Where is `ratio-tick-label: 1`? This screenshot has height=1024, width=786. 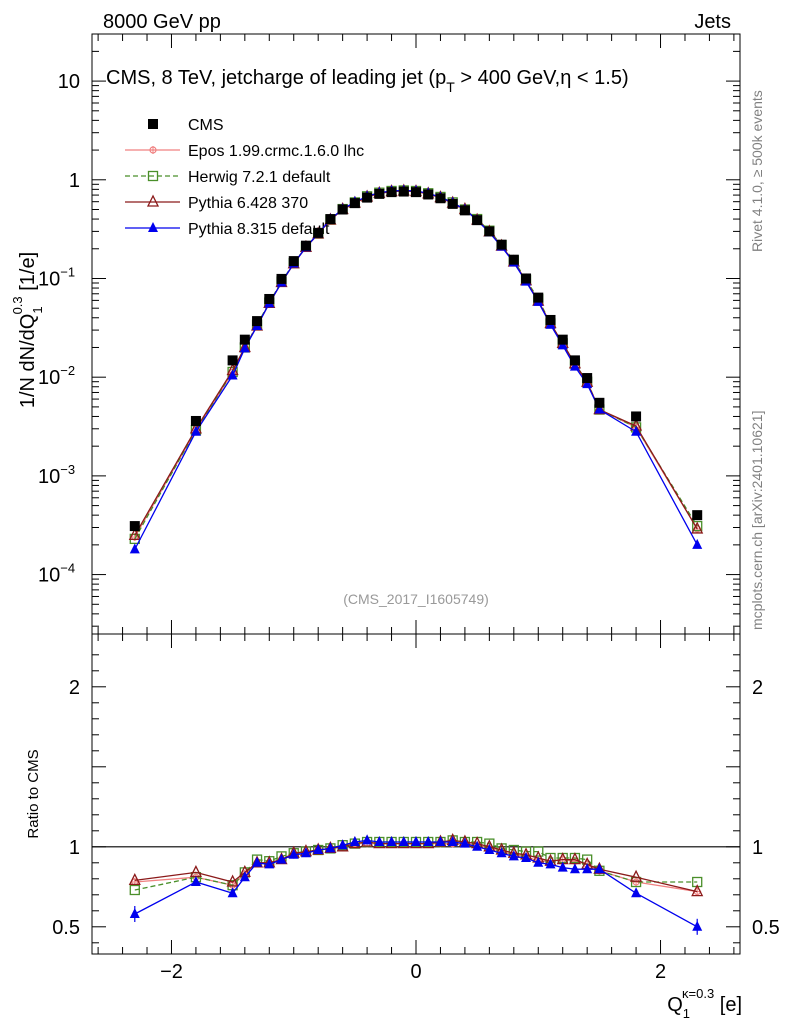 ratio-tick-label: 1 is located at coordinates (74, 848).